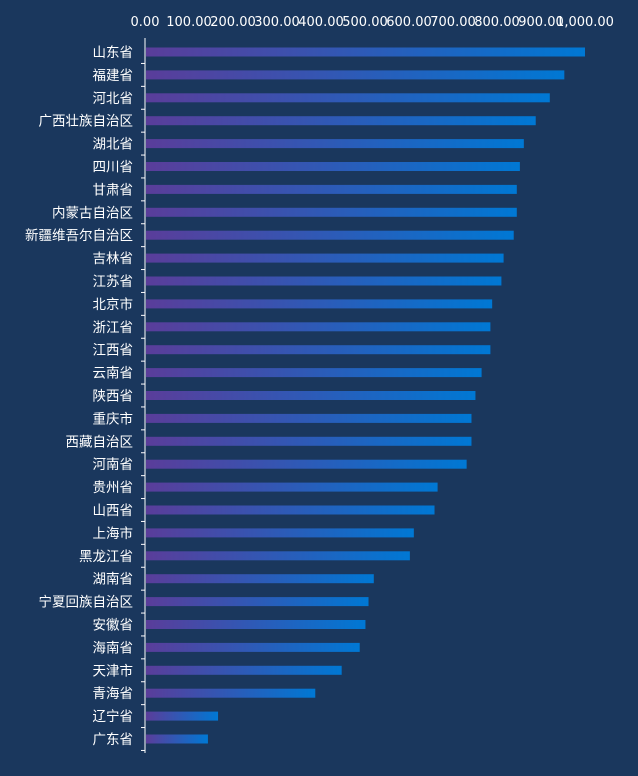 This screenshot has width=638, height=776. I want to click on category-label: 上海市, so click(113, 533).